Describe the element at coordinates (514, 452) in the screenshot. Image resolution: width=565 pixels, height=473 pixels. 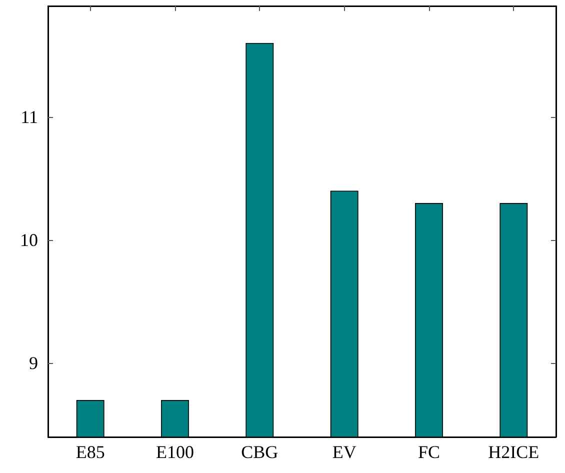
I see `x-tick-label: H2ICE` at that location.